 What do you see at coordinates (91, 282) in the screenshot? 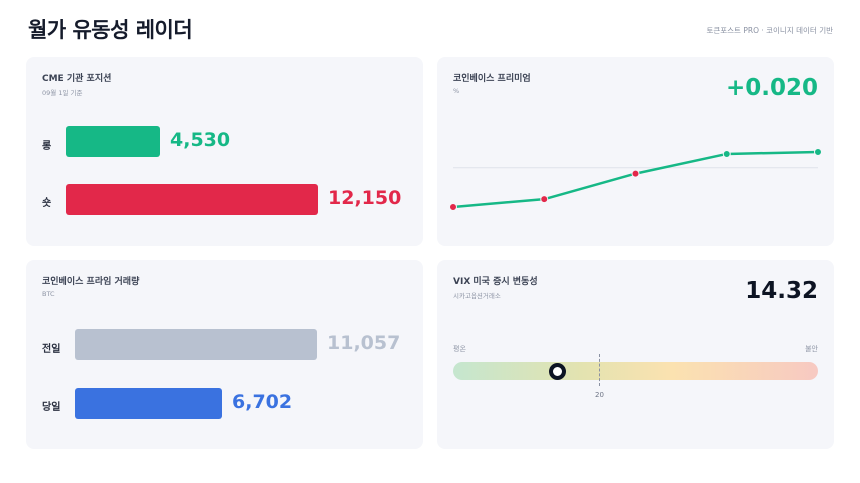
I see `card-title: 코인베이스 프라임 거래량` at bounding box center [91, 282].